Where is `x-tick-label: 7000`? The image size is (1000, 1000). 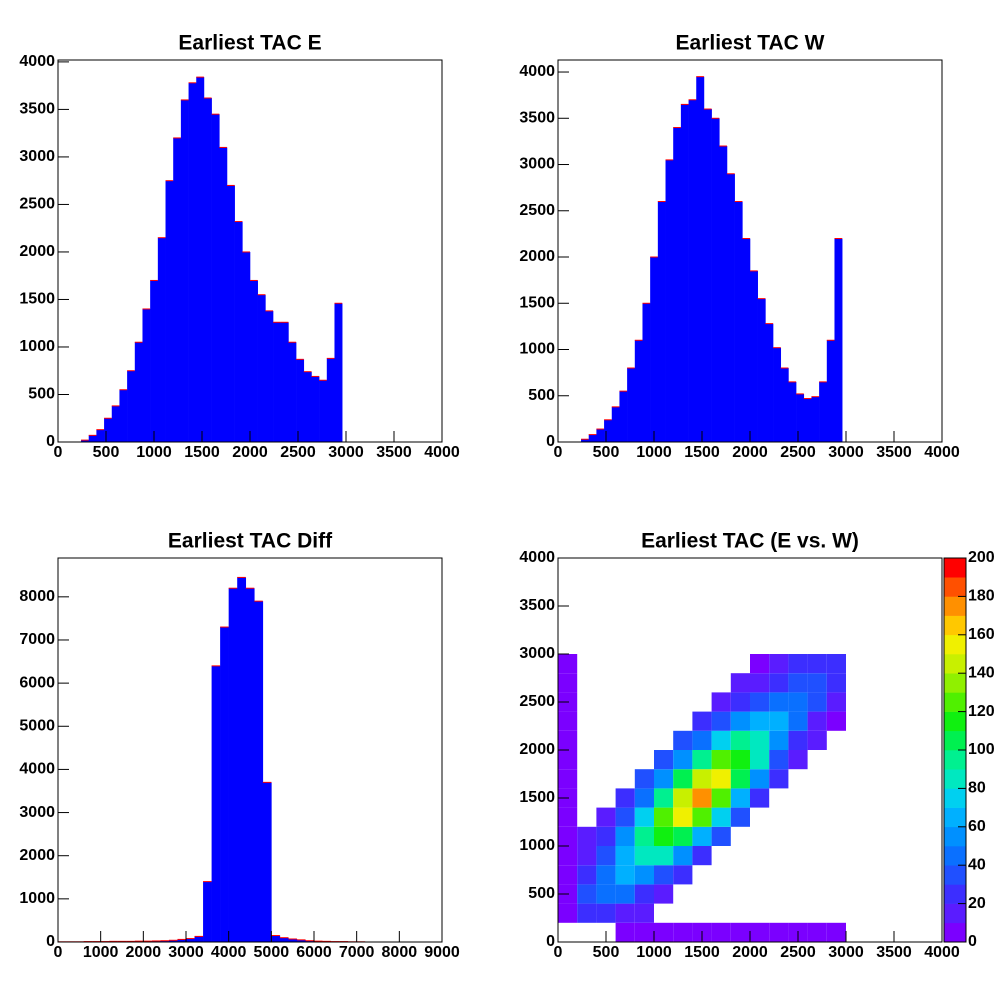 x-tick-label: 7000 is located at coordinates (357, 952).